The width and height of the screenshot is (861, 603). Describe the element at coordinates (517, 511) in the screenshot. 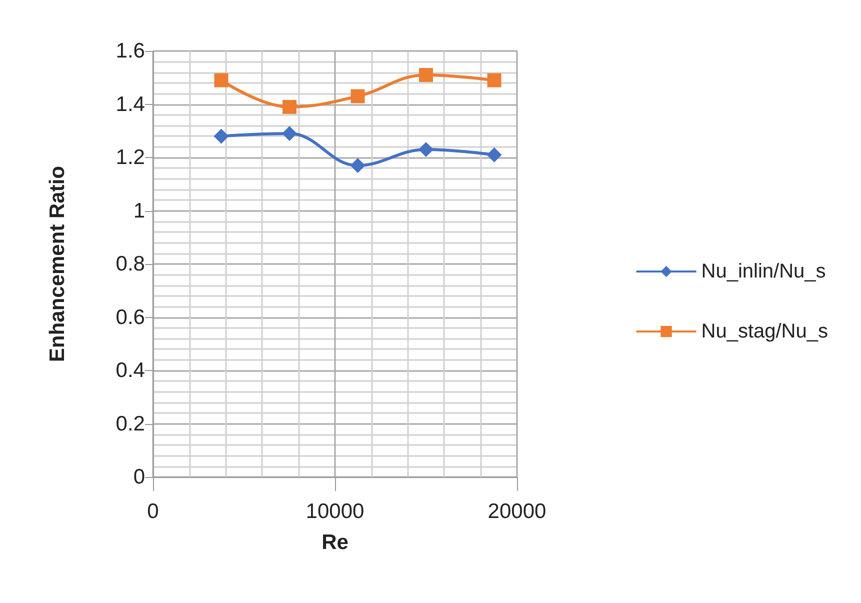

I see `x-tick-label: 20000` at that location.